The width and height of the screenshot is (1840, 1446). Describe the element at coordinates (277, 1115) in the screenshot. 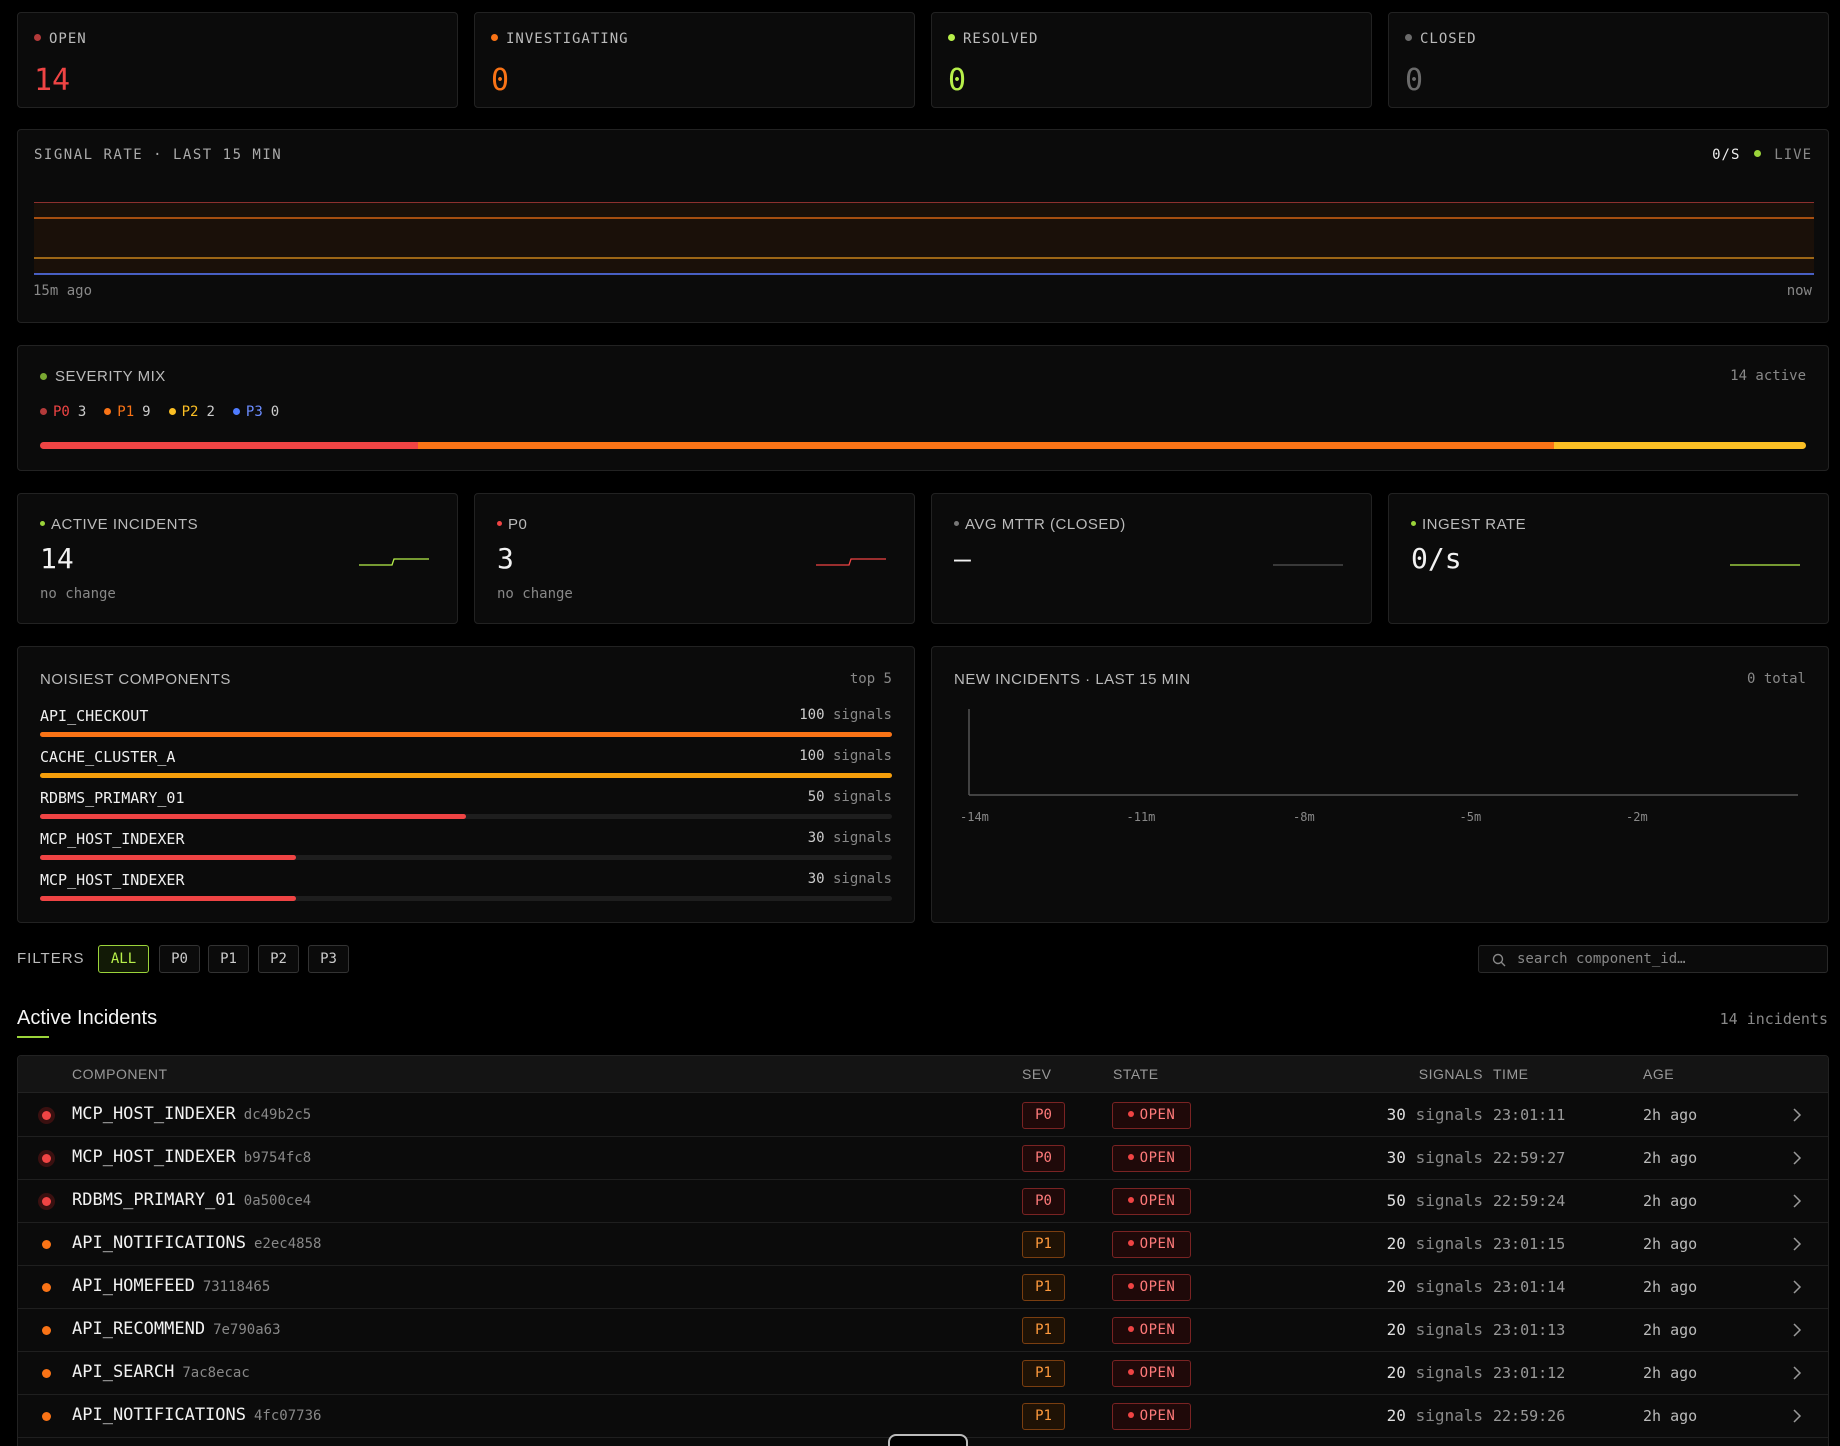

I see `incident-id: dc49b2c5` at that location.